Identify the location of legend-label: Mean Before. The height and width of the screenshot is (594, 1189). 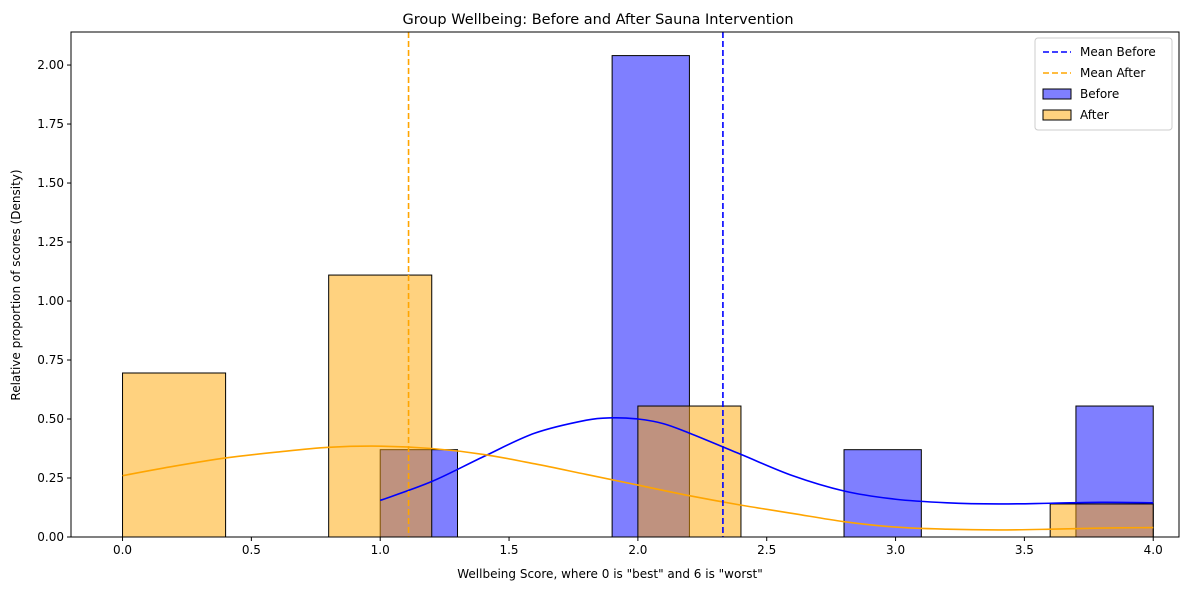
(1118, 52).